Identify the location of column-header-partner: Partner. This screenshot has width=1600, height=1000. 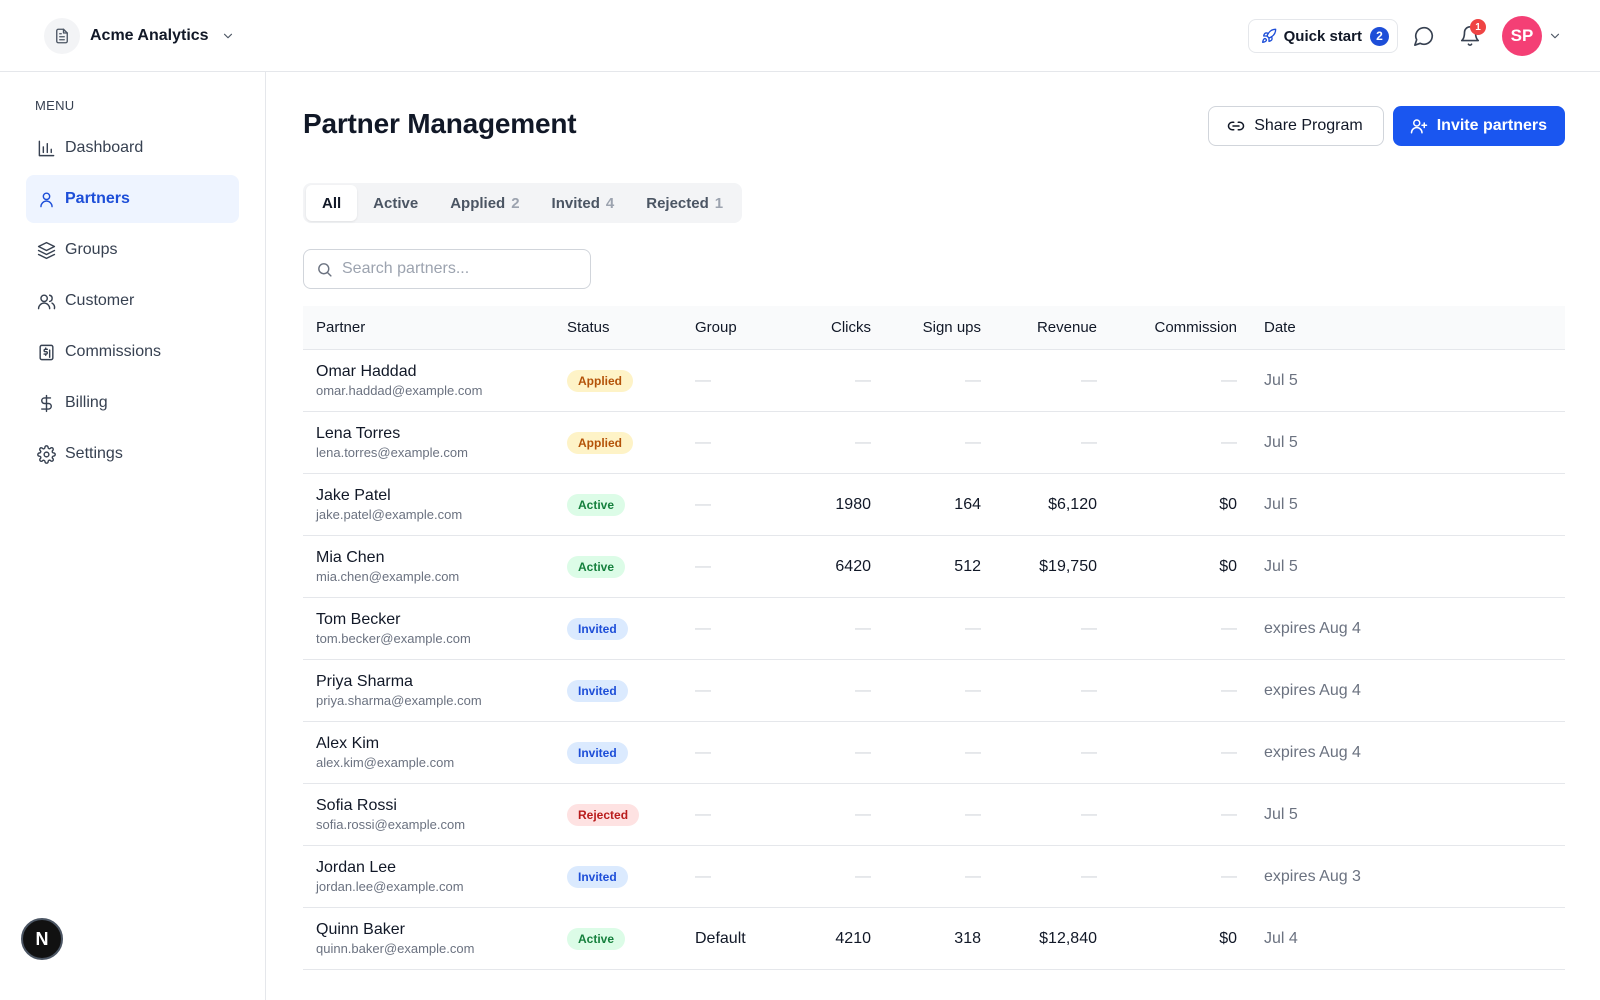
(341, 327).